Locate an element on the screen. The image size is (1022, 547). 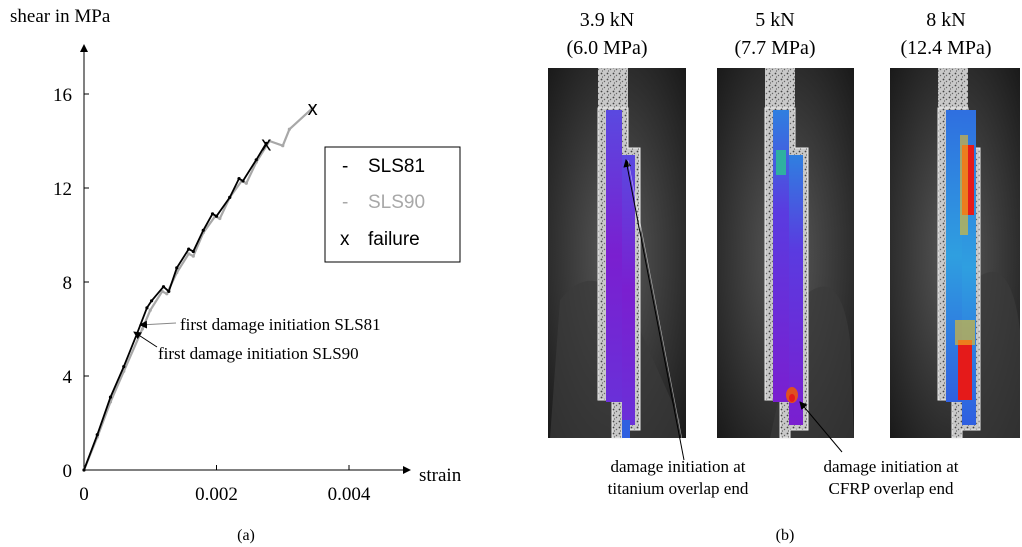
arrow-cfrp is located at coordinates (821, 427).